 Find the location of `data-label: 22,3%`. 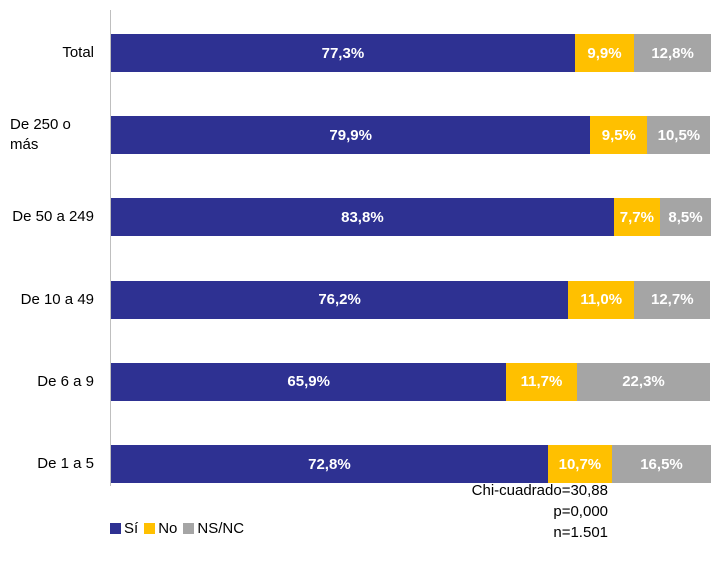

data-label: 22,3% is located at coordinates (643, 382).